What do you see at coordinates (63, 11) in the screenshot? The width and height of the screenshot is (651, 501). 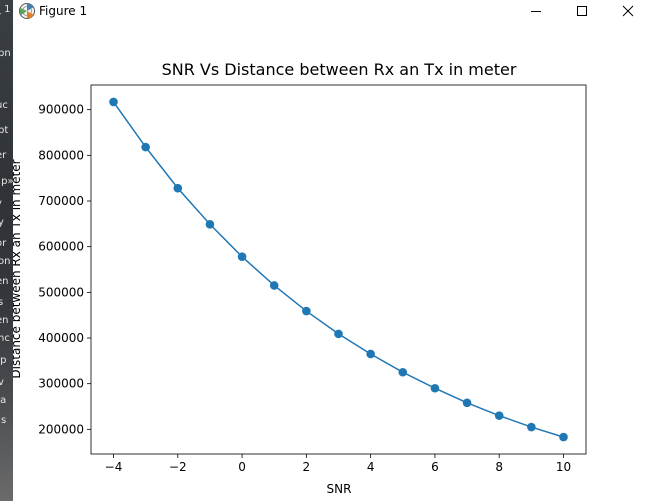 I see `window-title: Figure 1` at bounding box center [63, 11].